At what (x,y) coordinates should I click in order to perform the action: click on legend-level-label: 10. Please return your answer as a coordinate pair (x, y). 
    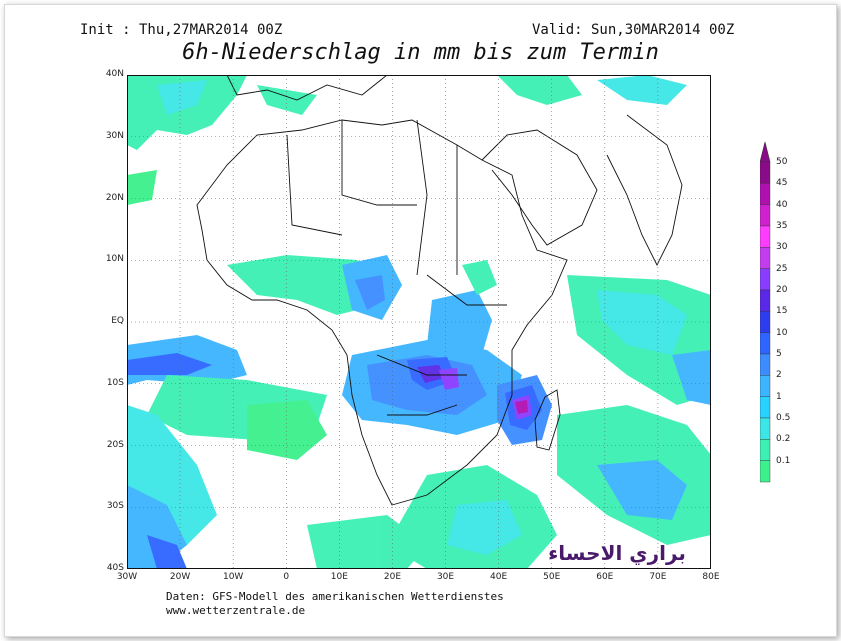
    Looking at the image, I should click on (782, 332).